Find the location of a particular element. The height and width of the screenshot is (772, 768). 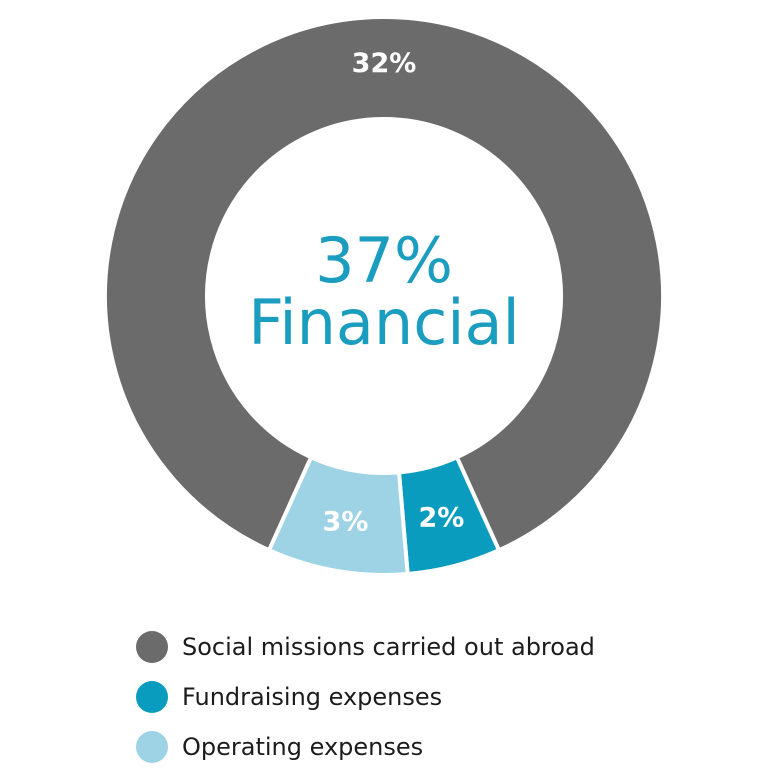

legend-item-social-missions: Social missions carried out abroad is located at coordinates (365, 647).